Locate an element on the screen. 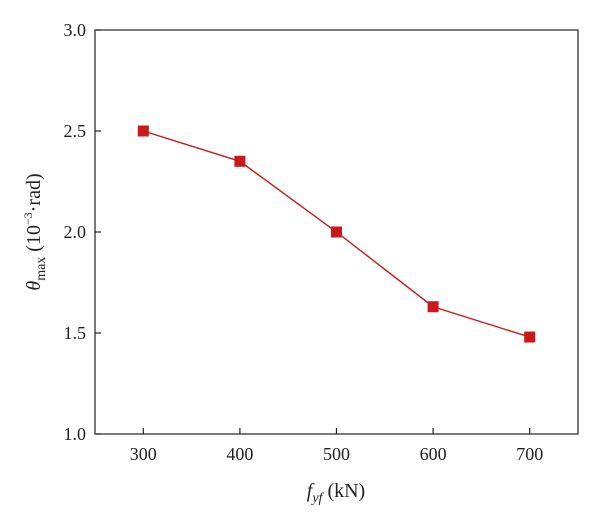 The width and height of the screenshot is (600, 523). x-axis-title-unit: (kN) is located at coordinates (343, 491).